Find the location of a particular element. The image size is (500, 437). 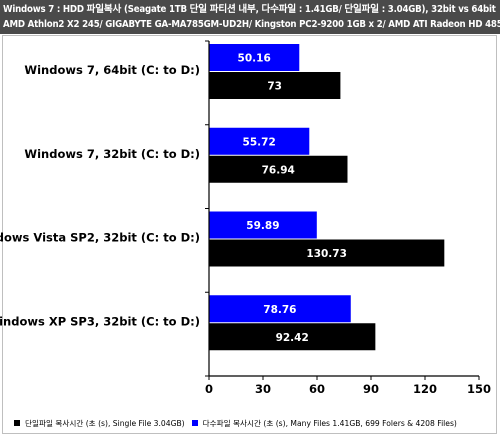

legend-item-single: 단일파일 복사시간 (초 (s), Single File 3.04GB) is located at coordinates (99, 423).